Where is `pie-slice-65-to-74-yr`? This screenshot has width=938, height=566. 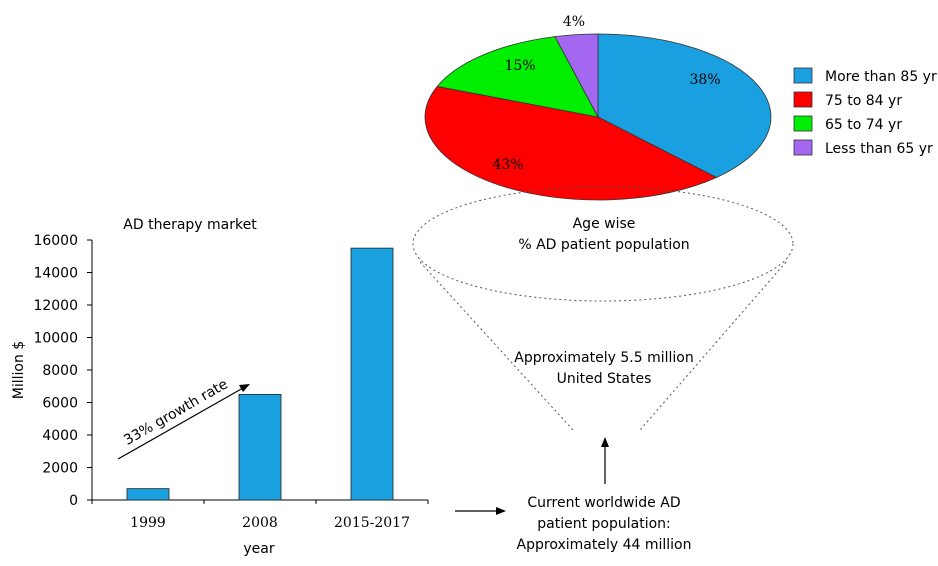
pie-slice-65-to-74-yr is located at coordinates (517, 77).